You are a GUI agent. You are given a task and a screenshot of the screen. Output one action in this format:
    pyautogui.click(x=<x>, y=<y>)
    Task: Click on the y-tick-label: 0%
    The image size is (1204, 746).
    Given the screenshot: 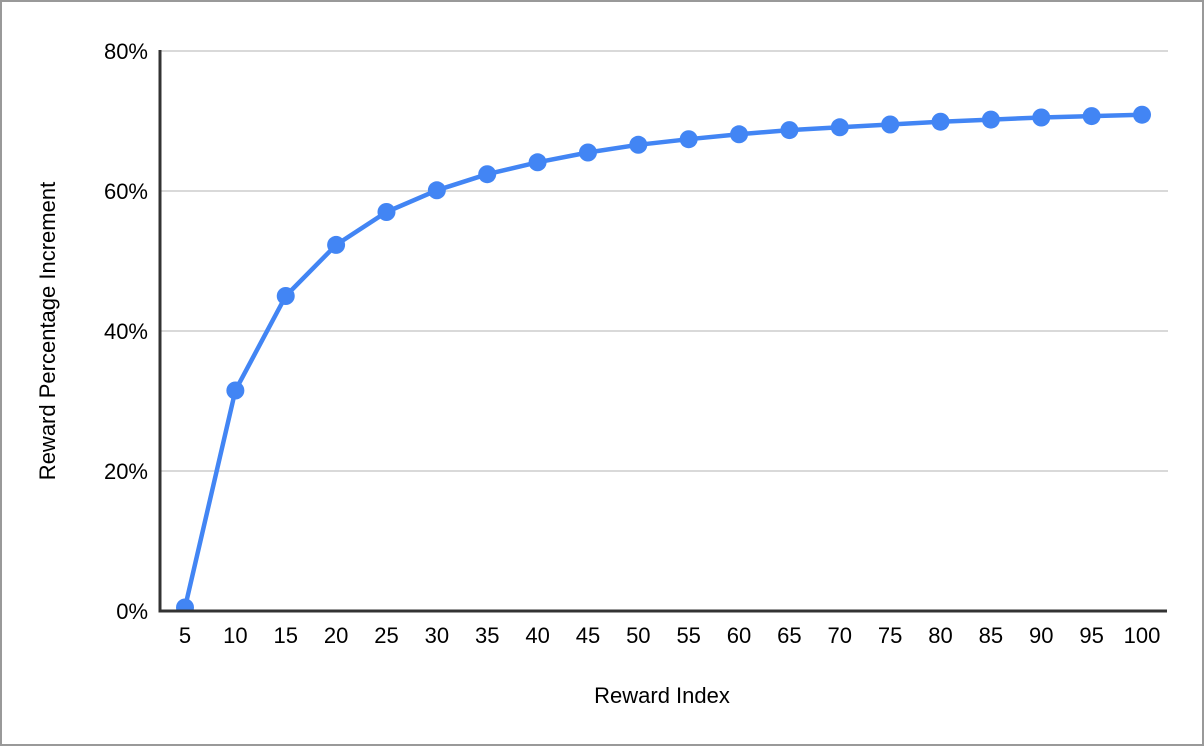 What is the action you would take?
    pyautogui.click(x=132, y=611)
    